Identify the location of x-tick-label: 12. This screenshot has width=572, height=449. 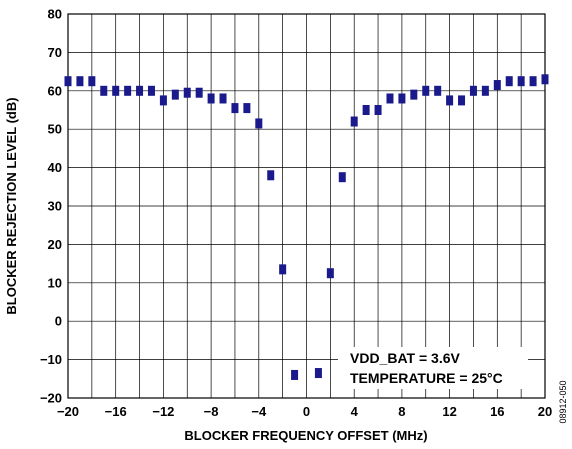
(449, 411).